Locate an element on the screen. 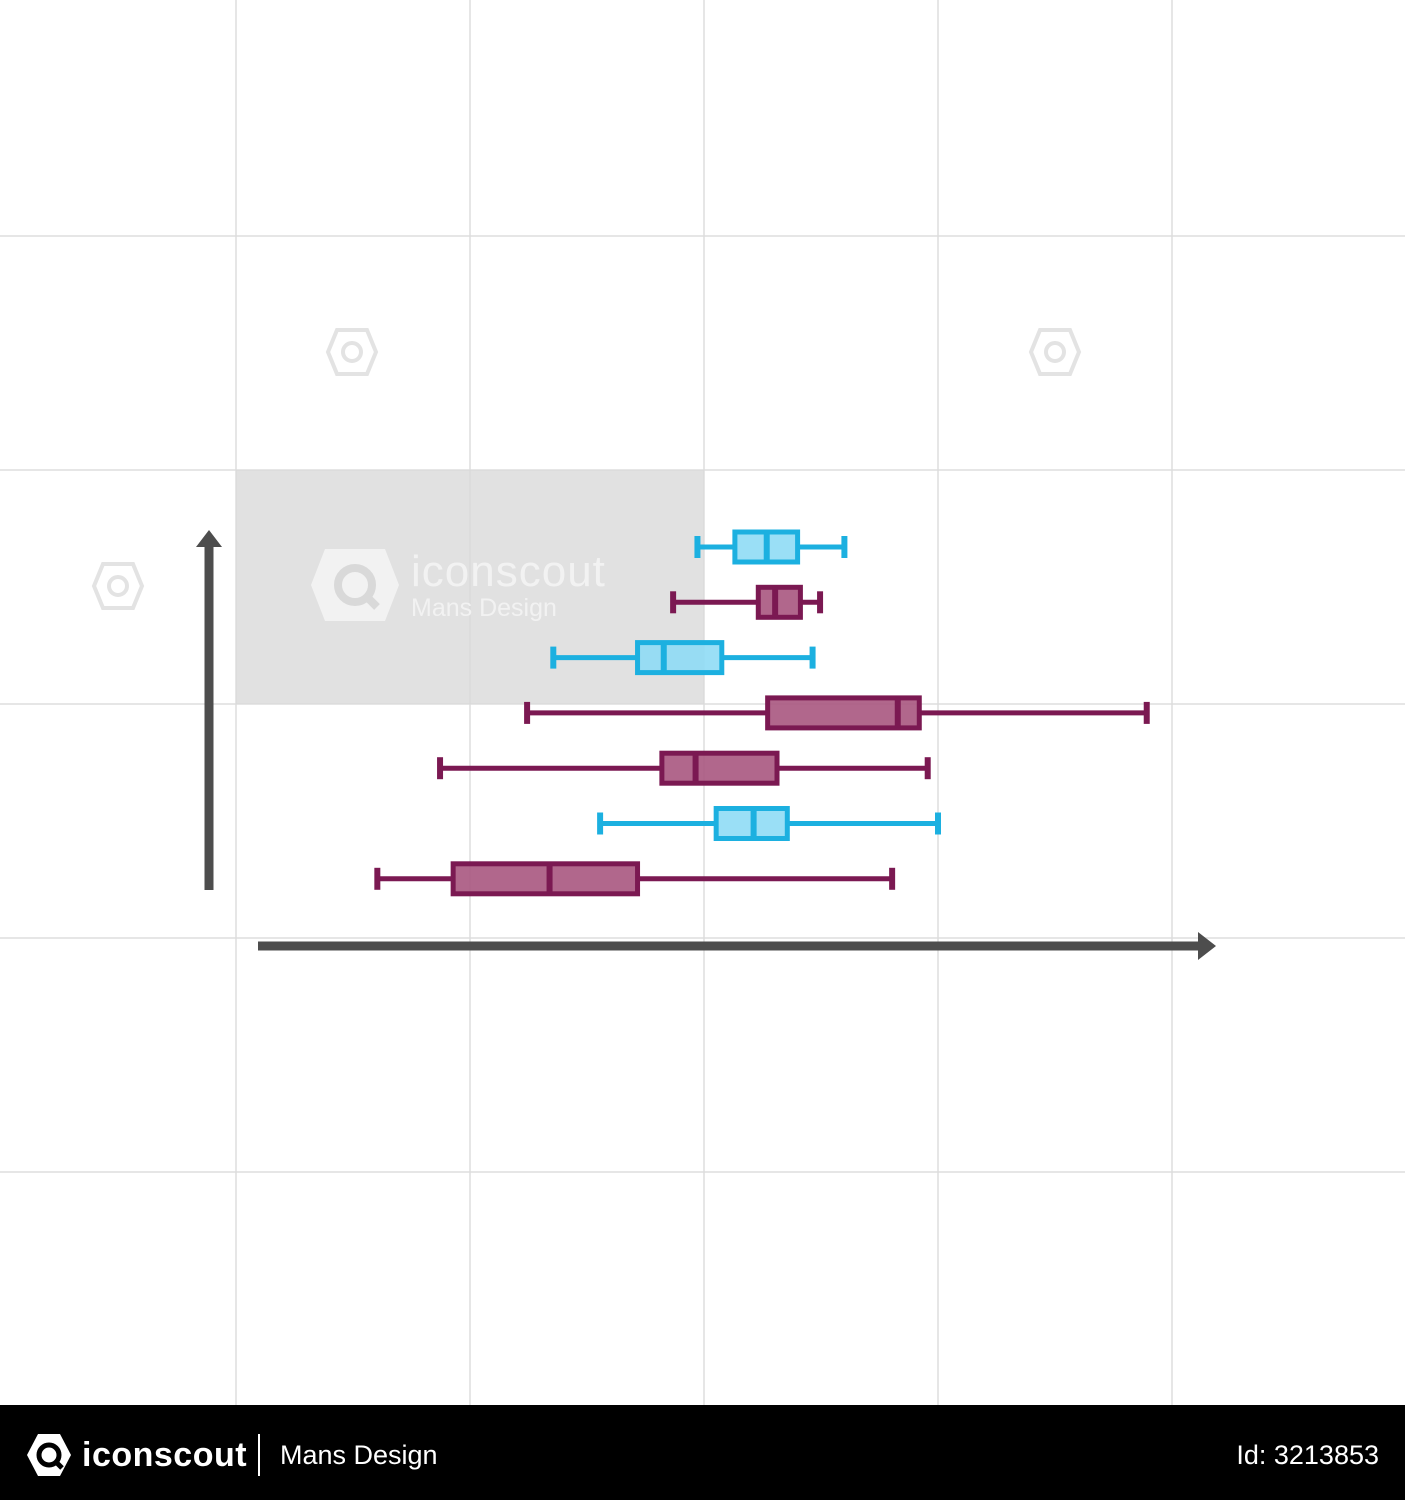  footer-divider is located at coordinates (259, 1455).